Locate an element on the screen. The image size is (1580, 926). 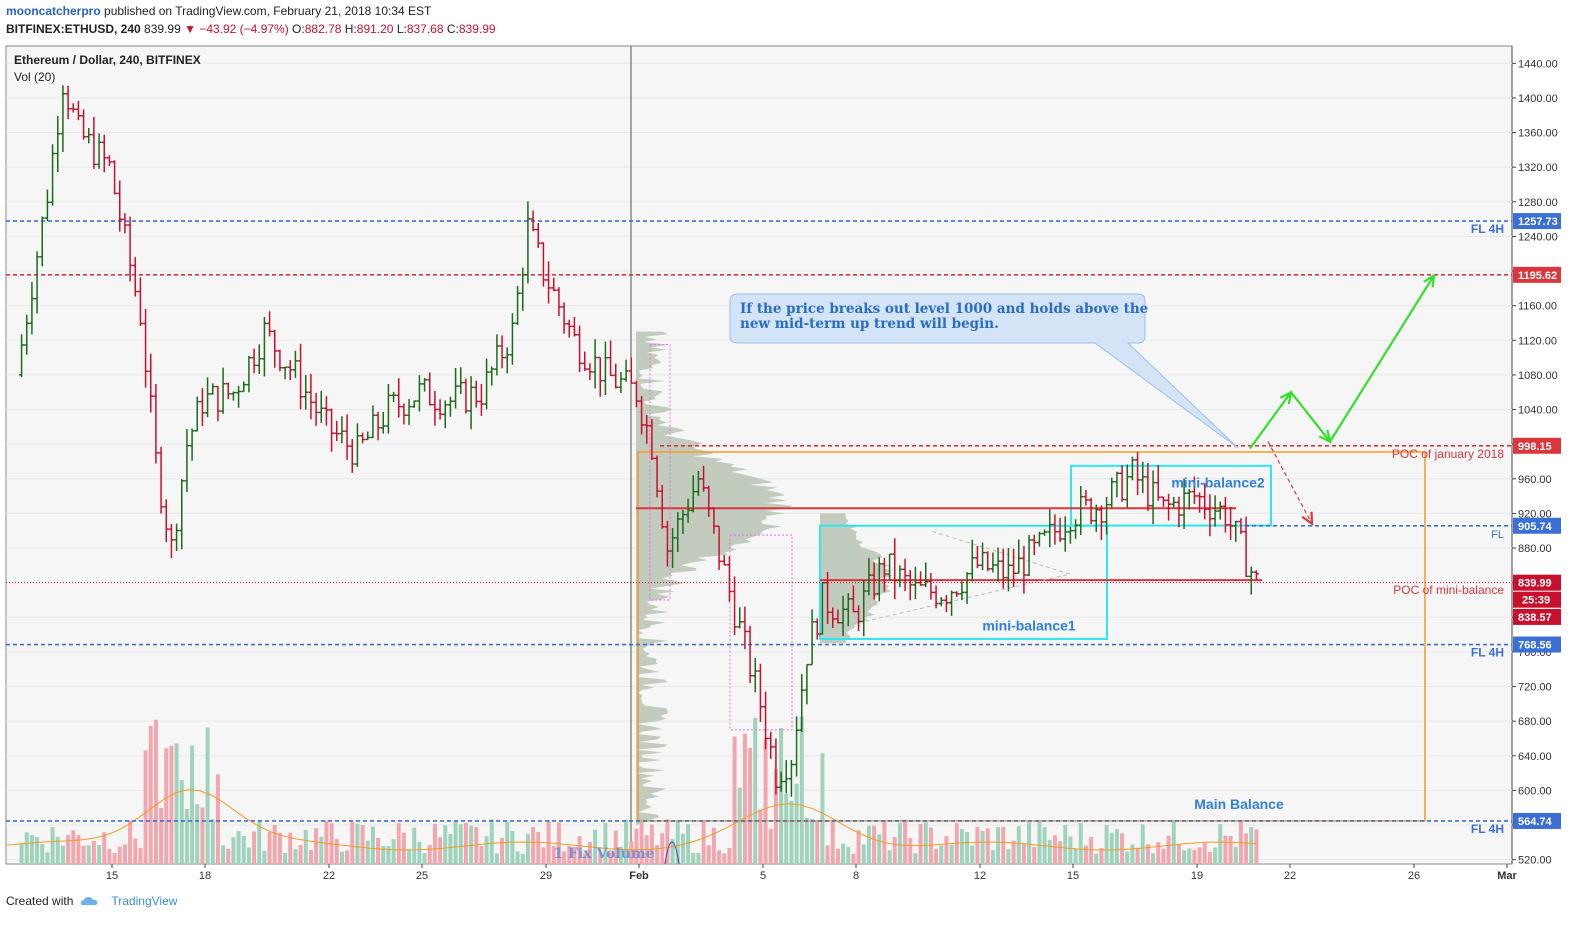
price-tag-label: 1195.62 is located at coordinates (1537, 276).